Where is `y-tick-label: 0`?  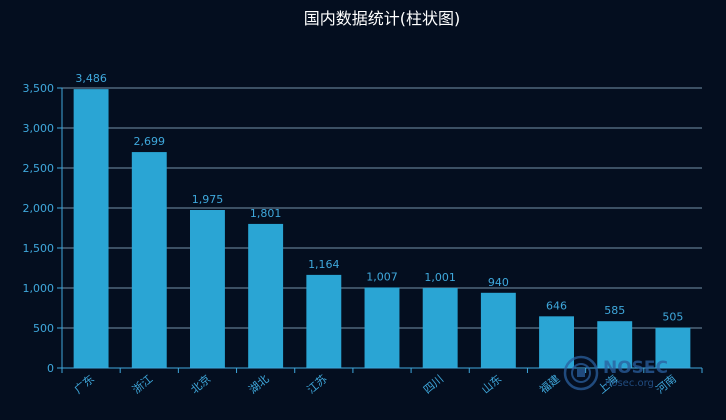
y-tick-label: 0 is located at coordinates (50, 368).